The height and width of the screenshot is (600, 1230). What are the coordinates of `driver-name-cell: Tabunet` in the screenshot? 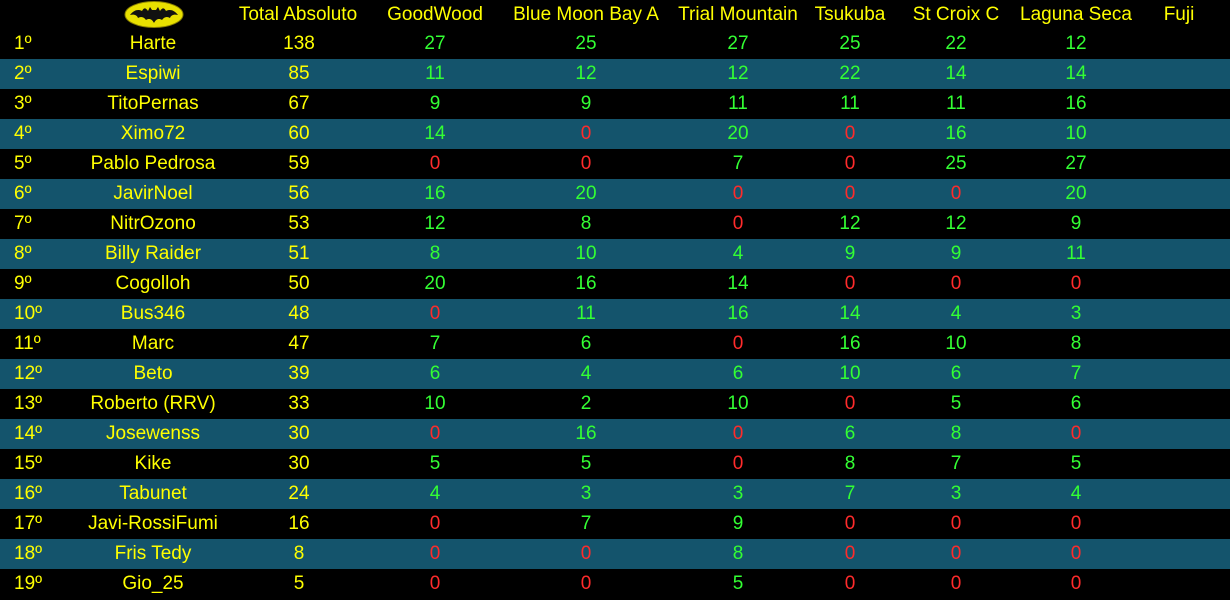 It's located at (153, 493).